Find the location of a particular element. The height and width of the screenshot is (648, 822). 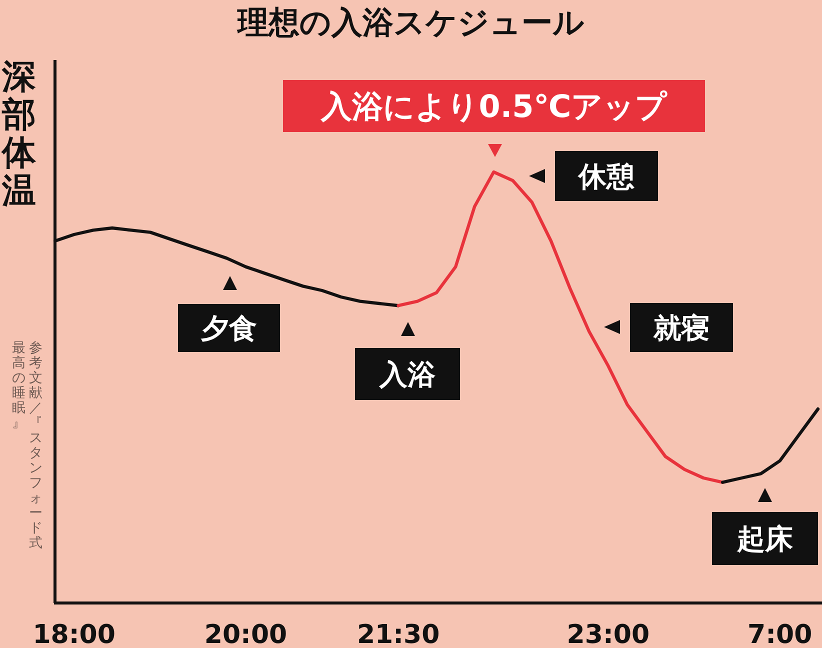

x-tick-label: 21:30 is located at coordinates (398, 634).